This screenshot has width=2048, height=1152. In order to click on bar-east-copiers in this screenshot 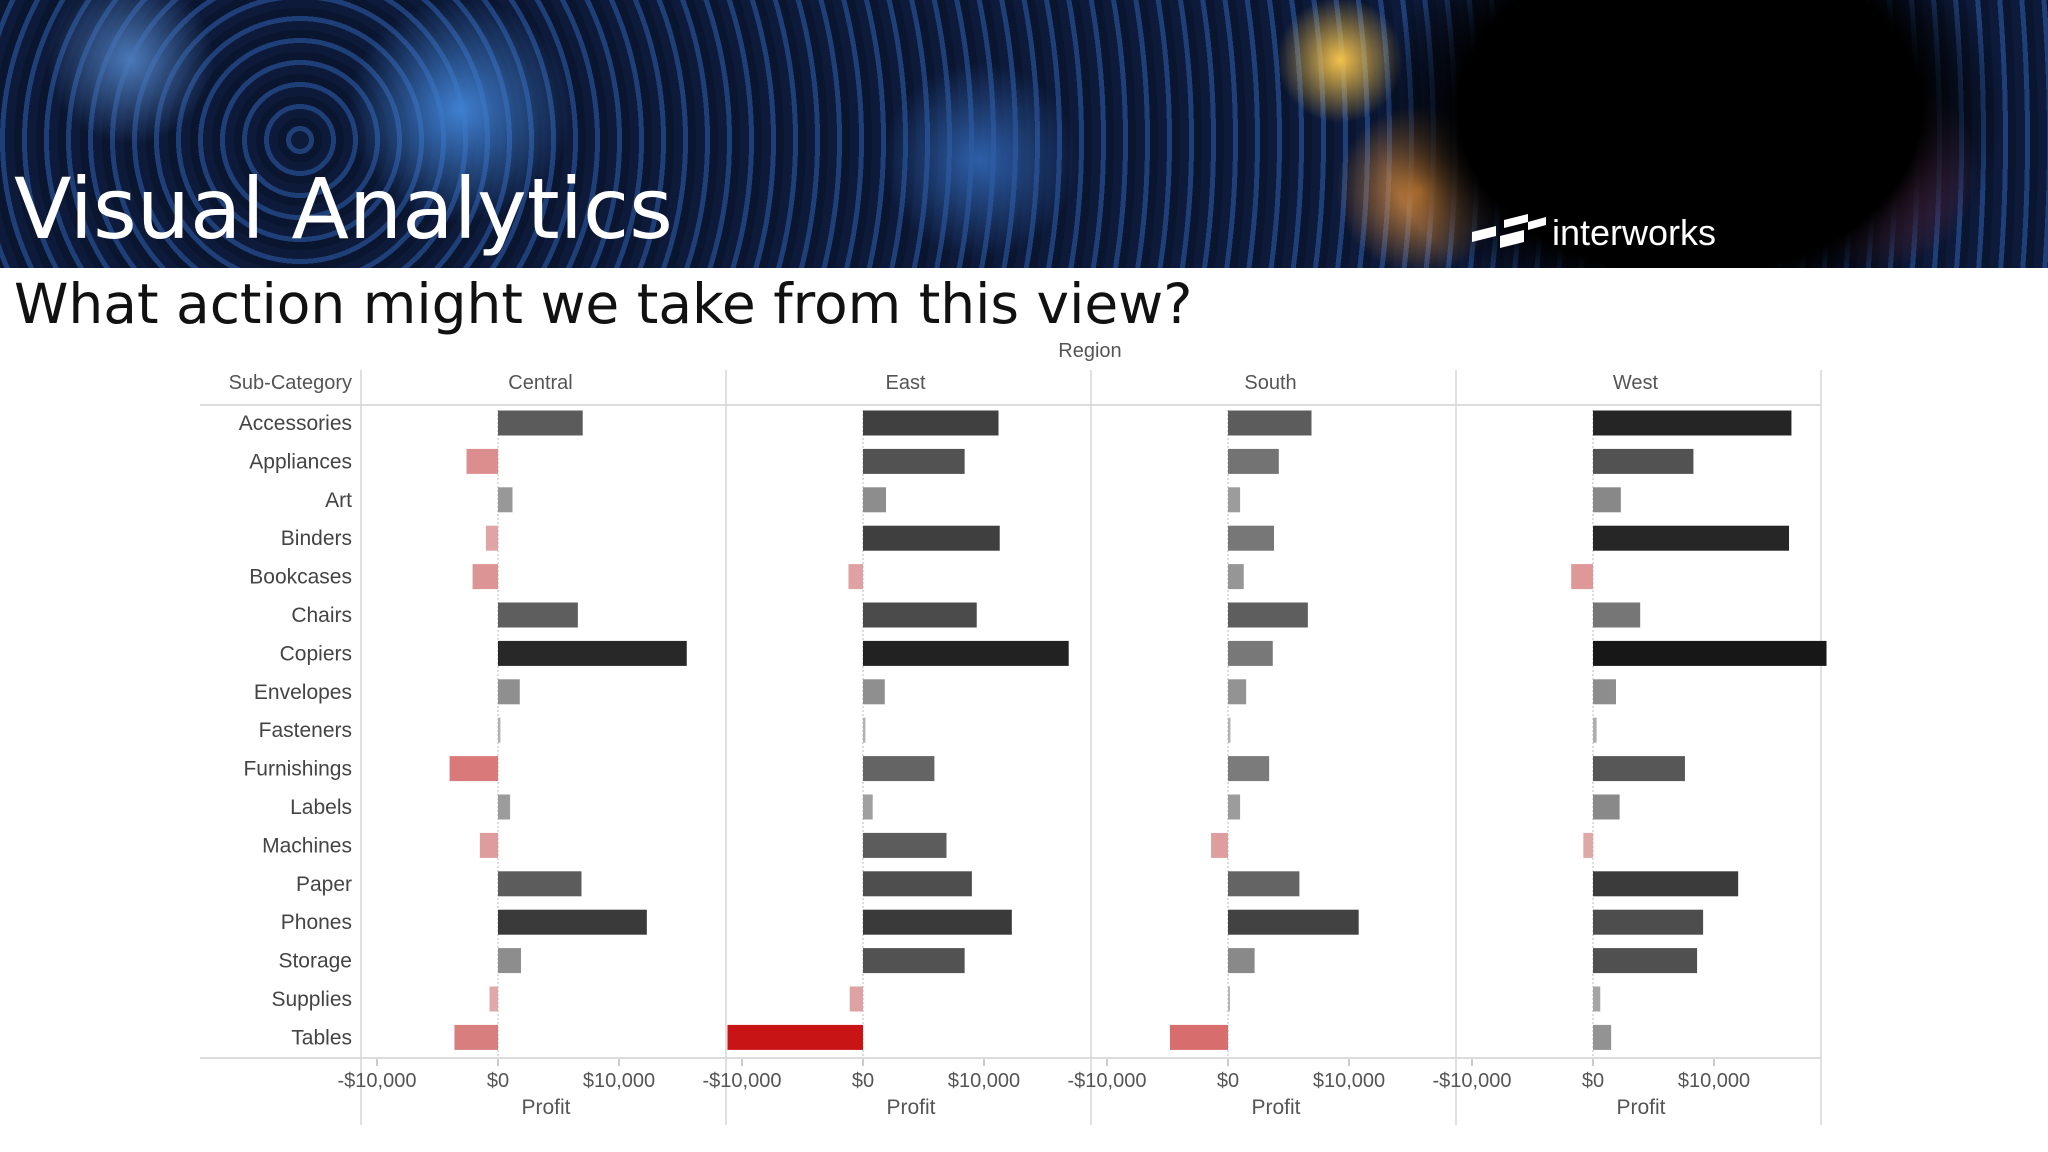, I will do `click(966, 653)`.